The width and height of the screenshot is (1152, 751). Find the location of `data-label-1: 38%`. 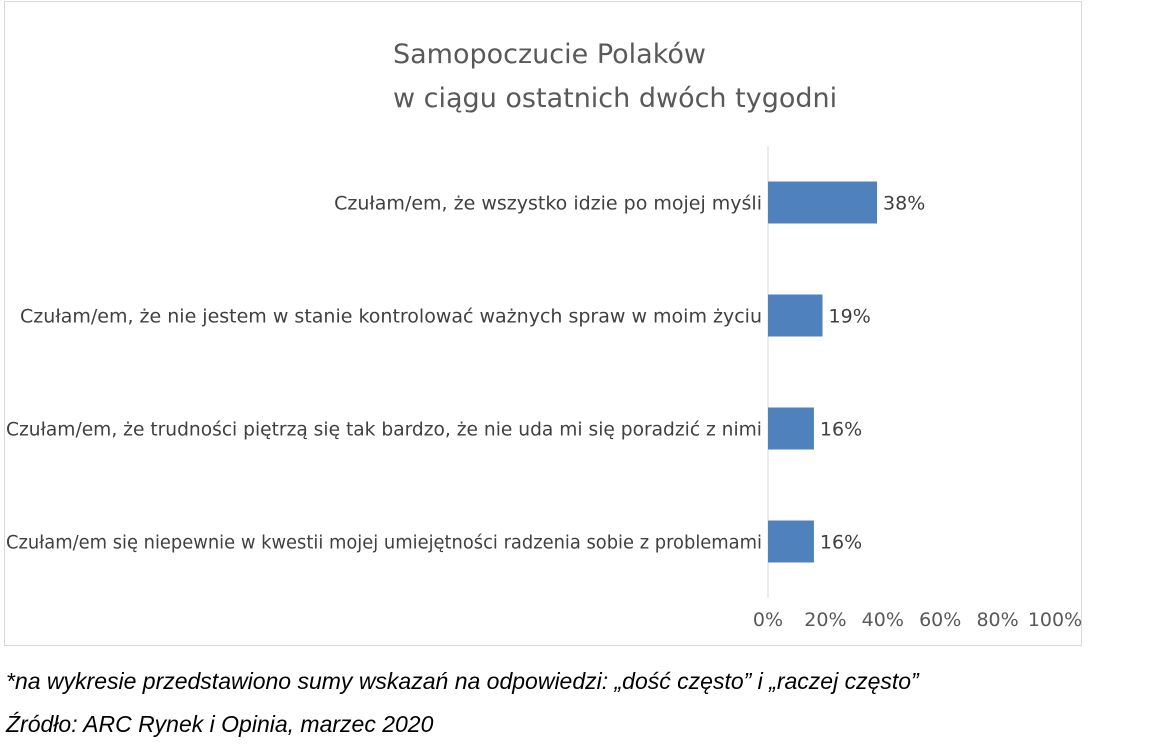

data-label-1: 38% is located at coordinates (904, 204).